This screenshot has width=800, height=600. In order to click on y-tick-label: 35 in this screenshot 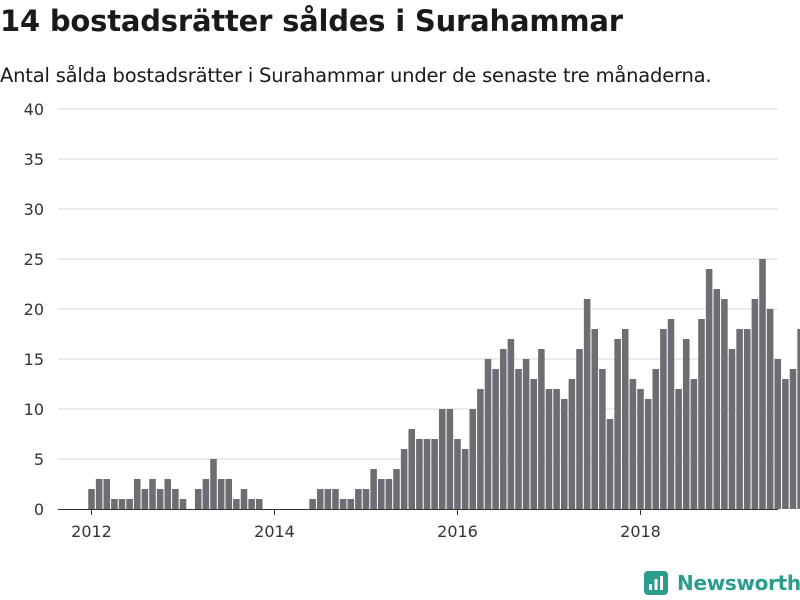, I will do `click(34, 159)`.